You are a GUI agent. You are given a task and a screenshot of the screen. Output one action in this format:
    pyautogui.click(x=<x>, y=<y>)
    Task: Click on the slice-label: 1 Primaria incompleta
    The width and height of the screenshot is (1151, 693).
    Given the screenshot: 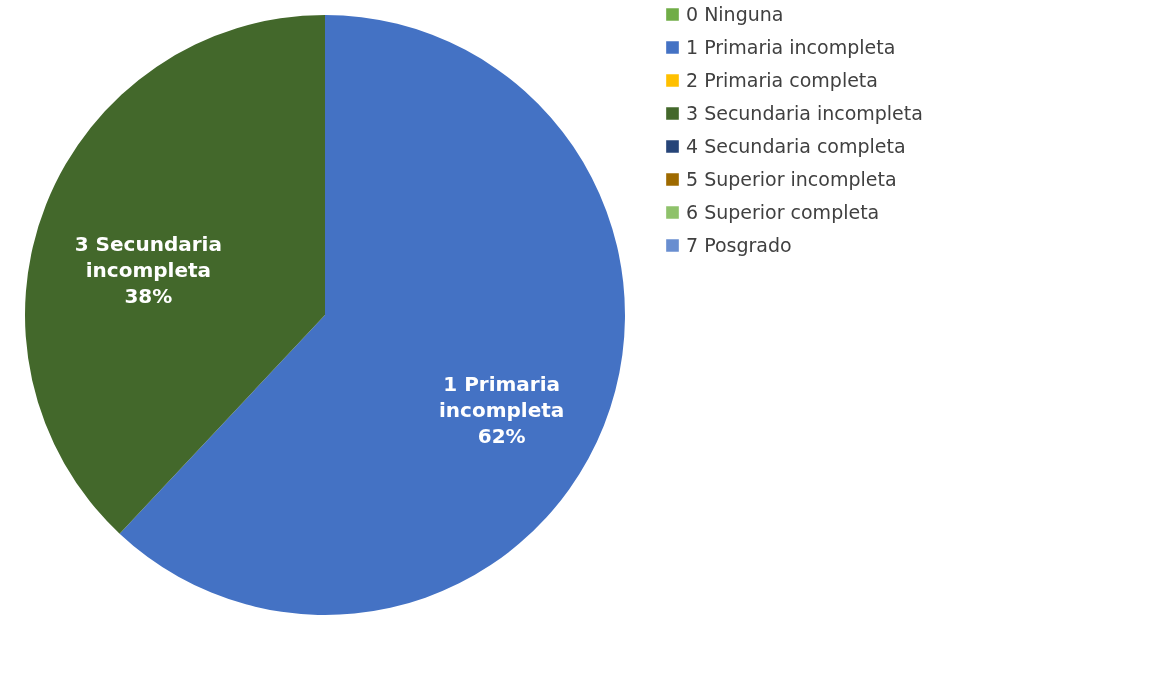 What is the action you would take?
    pyautogui.click(x=501, y=396)
    